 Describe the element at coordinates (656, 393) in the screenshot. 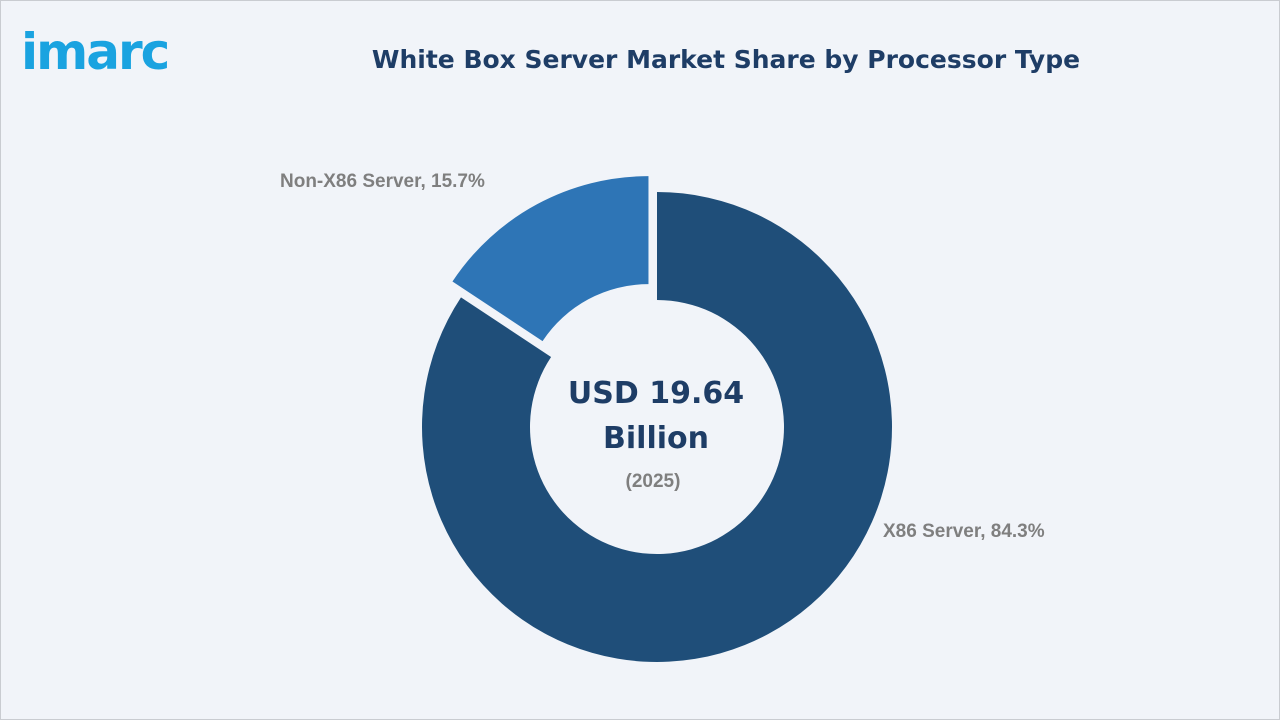

I see `center-value-line1: USD 19.64` at that location.